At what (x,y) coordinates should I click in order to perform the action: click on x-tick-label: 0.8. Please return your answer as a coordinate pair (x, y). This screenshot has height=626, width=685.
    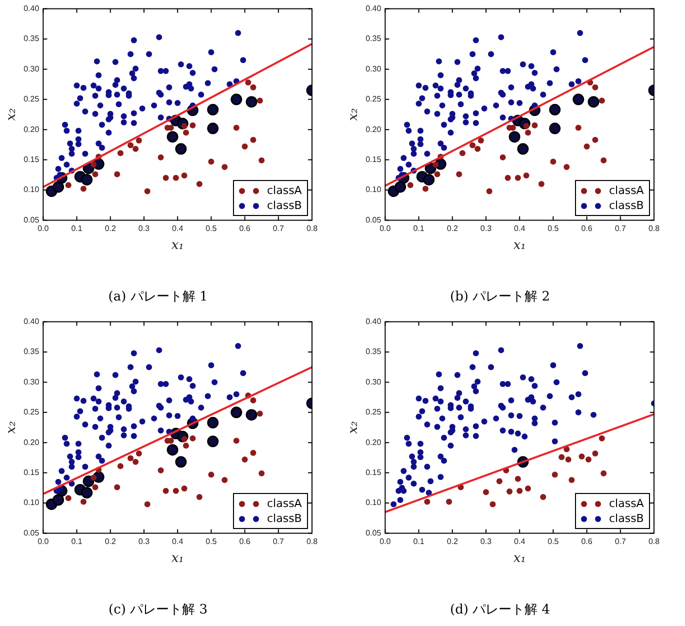
    Looking at the image, I should click on (654, 229).